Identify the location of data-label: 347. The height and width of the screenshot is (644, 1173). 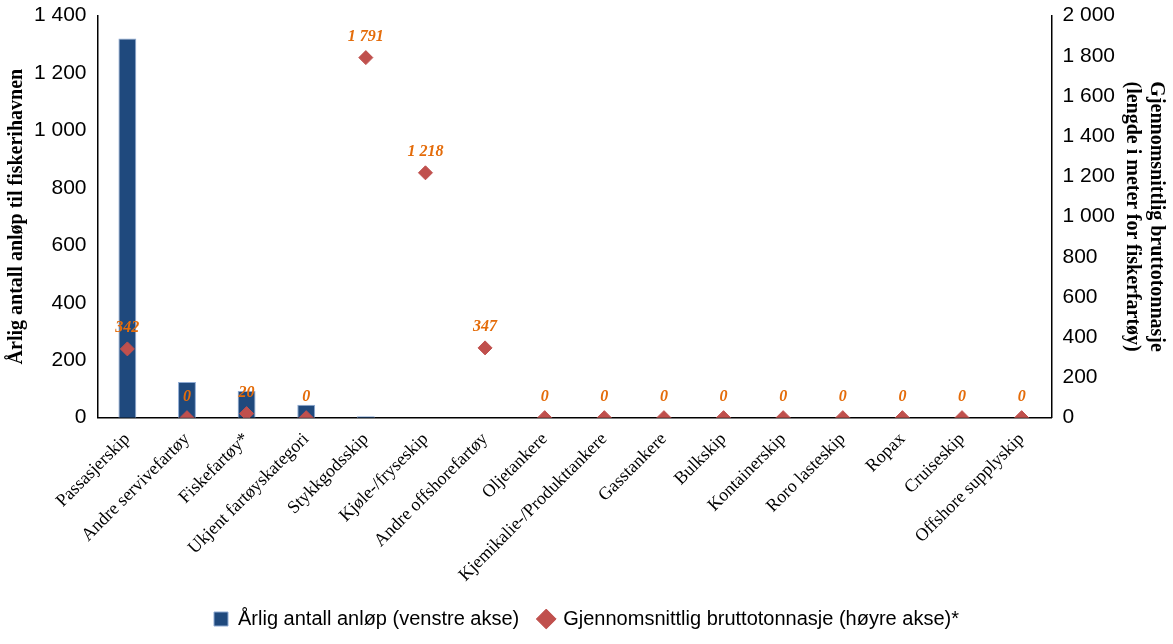
(485, 326).